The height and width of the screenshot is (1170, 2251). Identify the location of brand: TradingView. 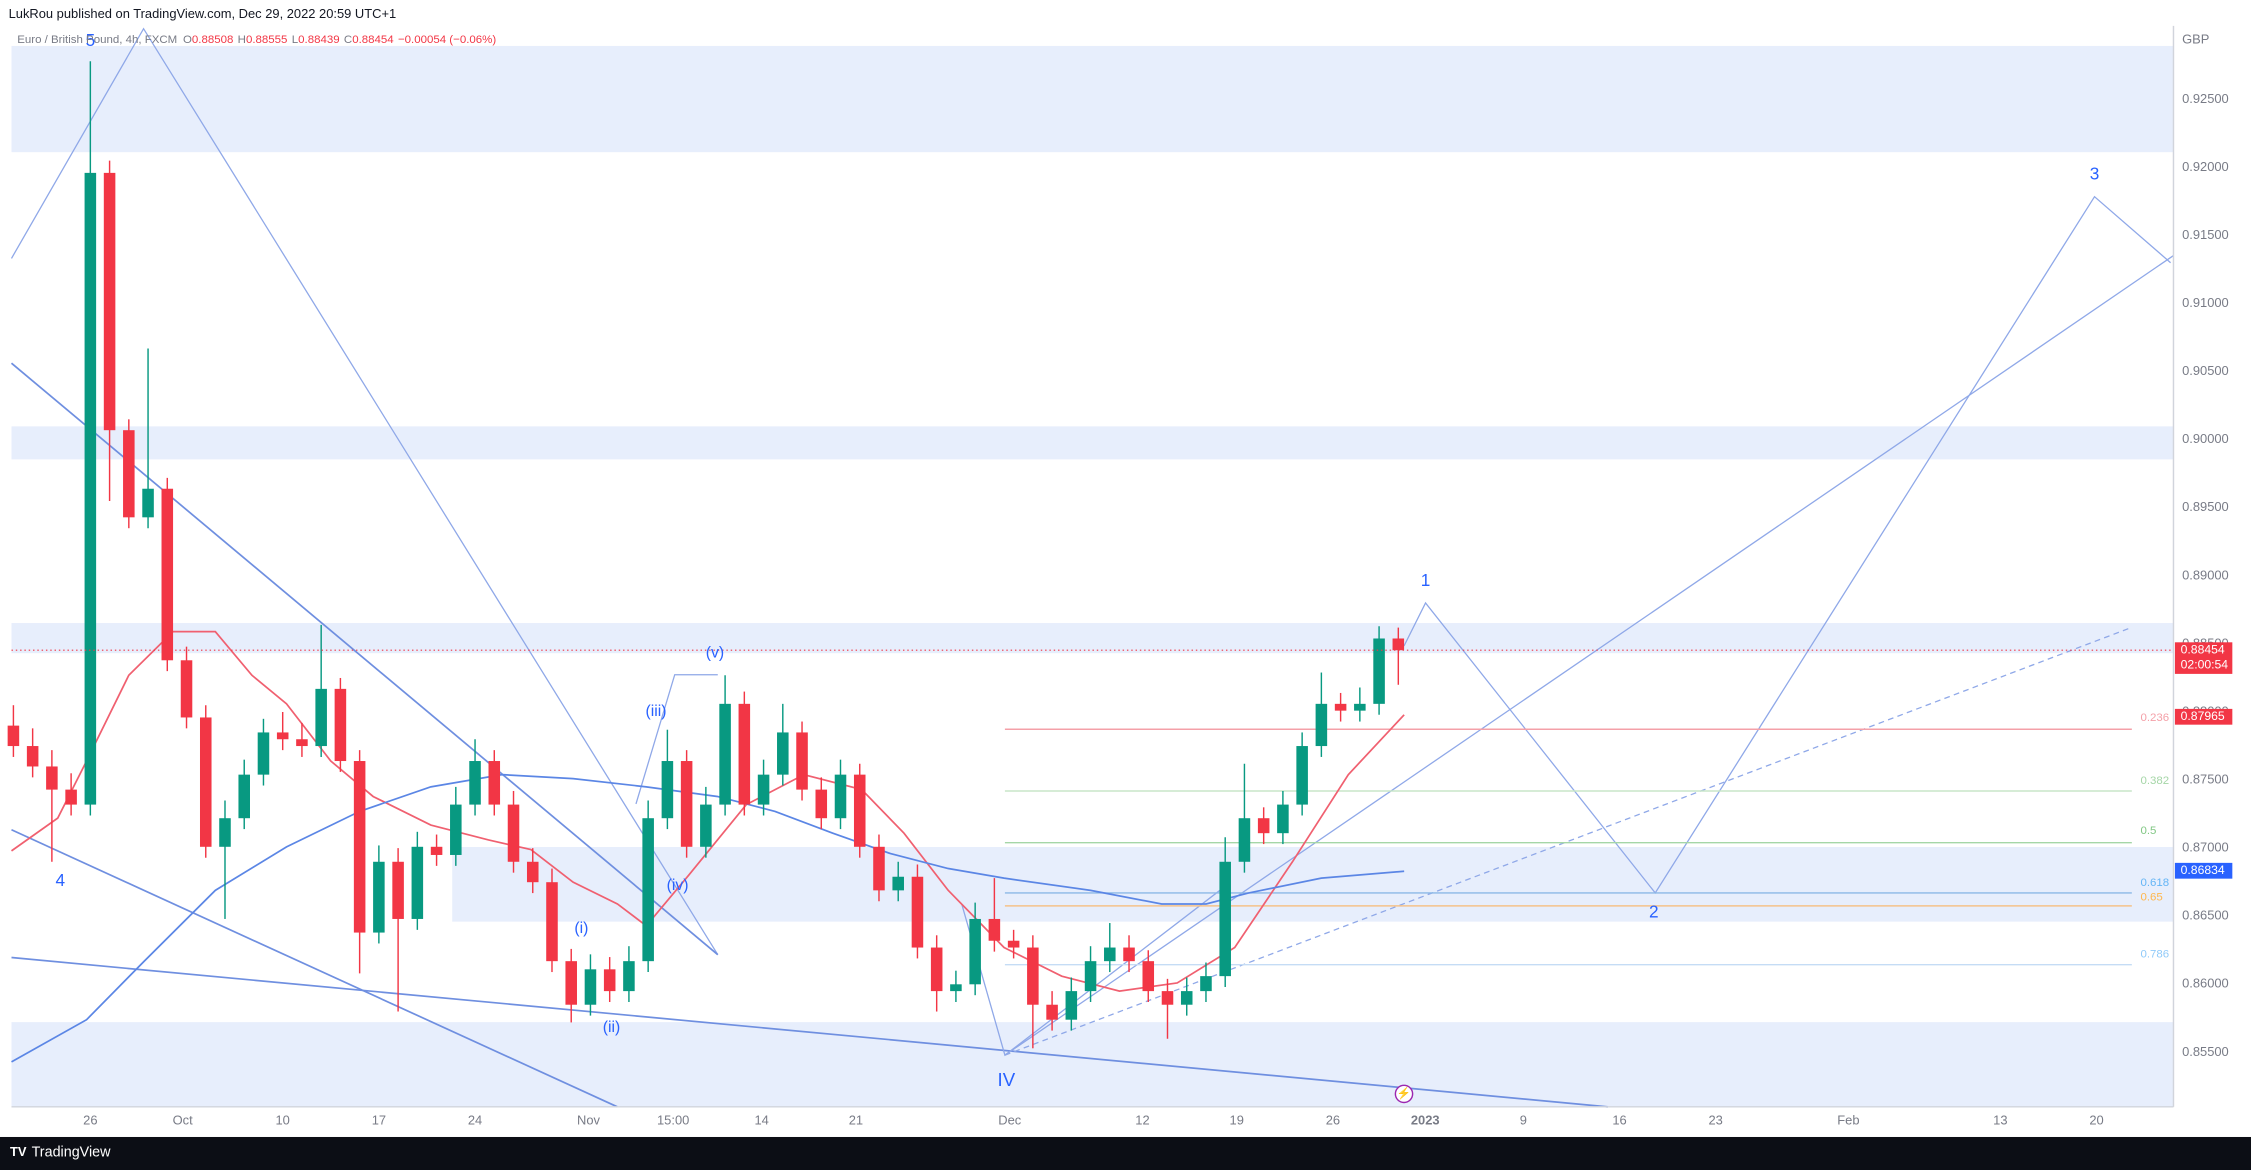
(72, 1153).